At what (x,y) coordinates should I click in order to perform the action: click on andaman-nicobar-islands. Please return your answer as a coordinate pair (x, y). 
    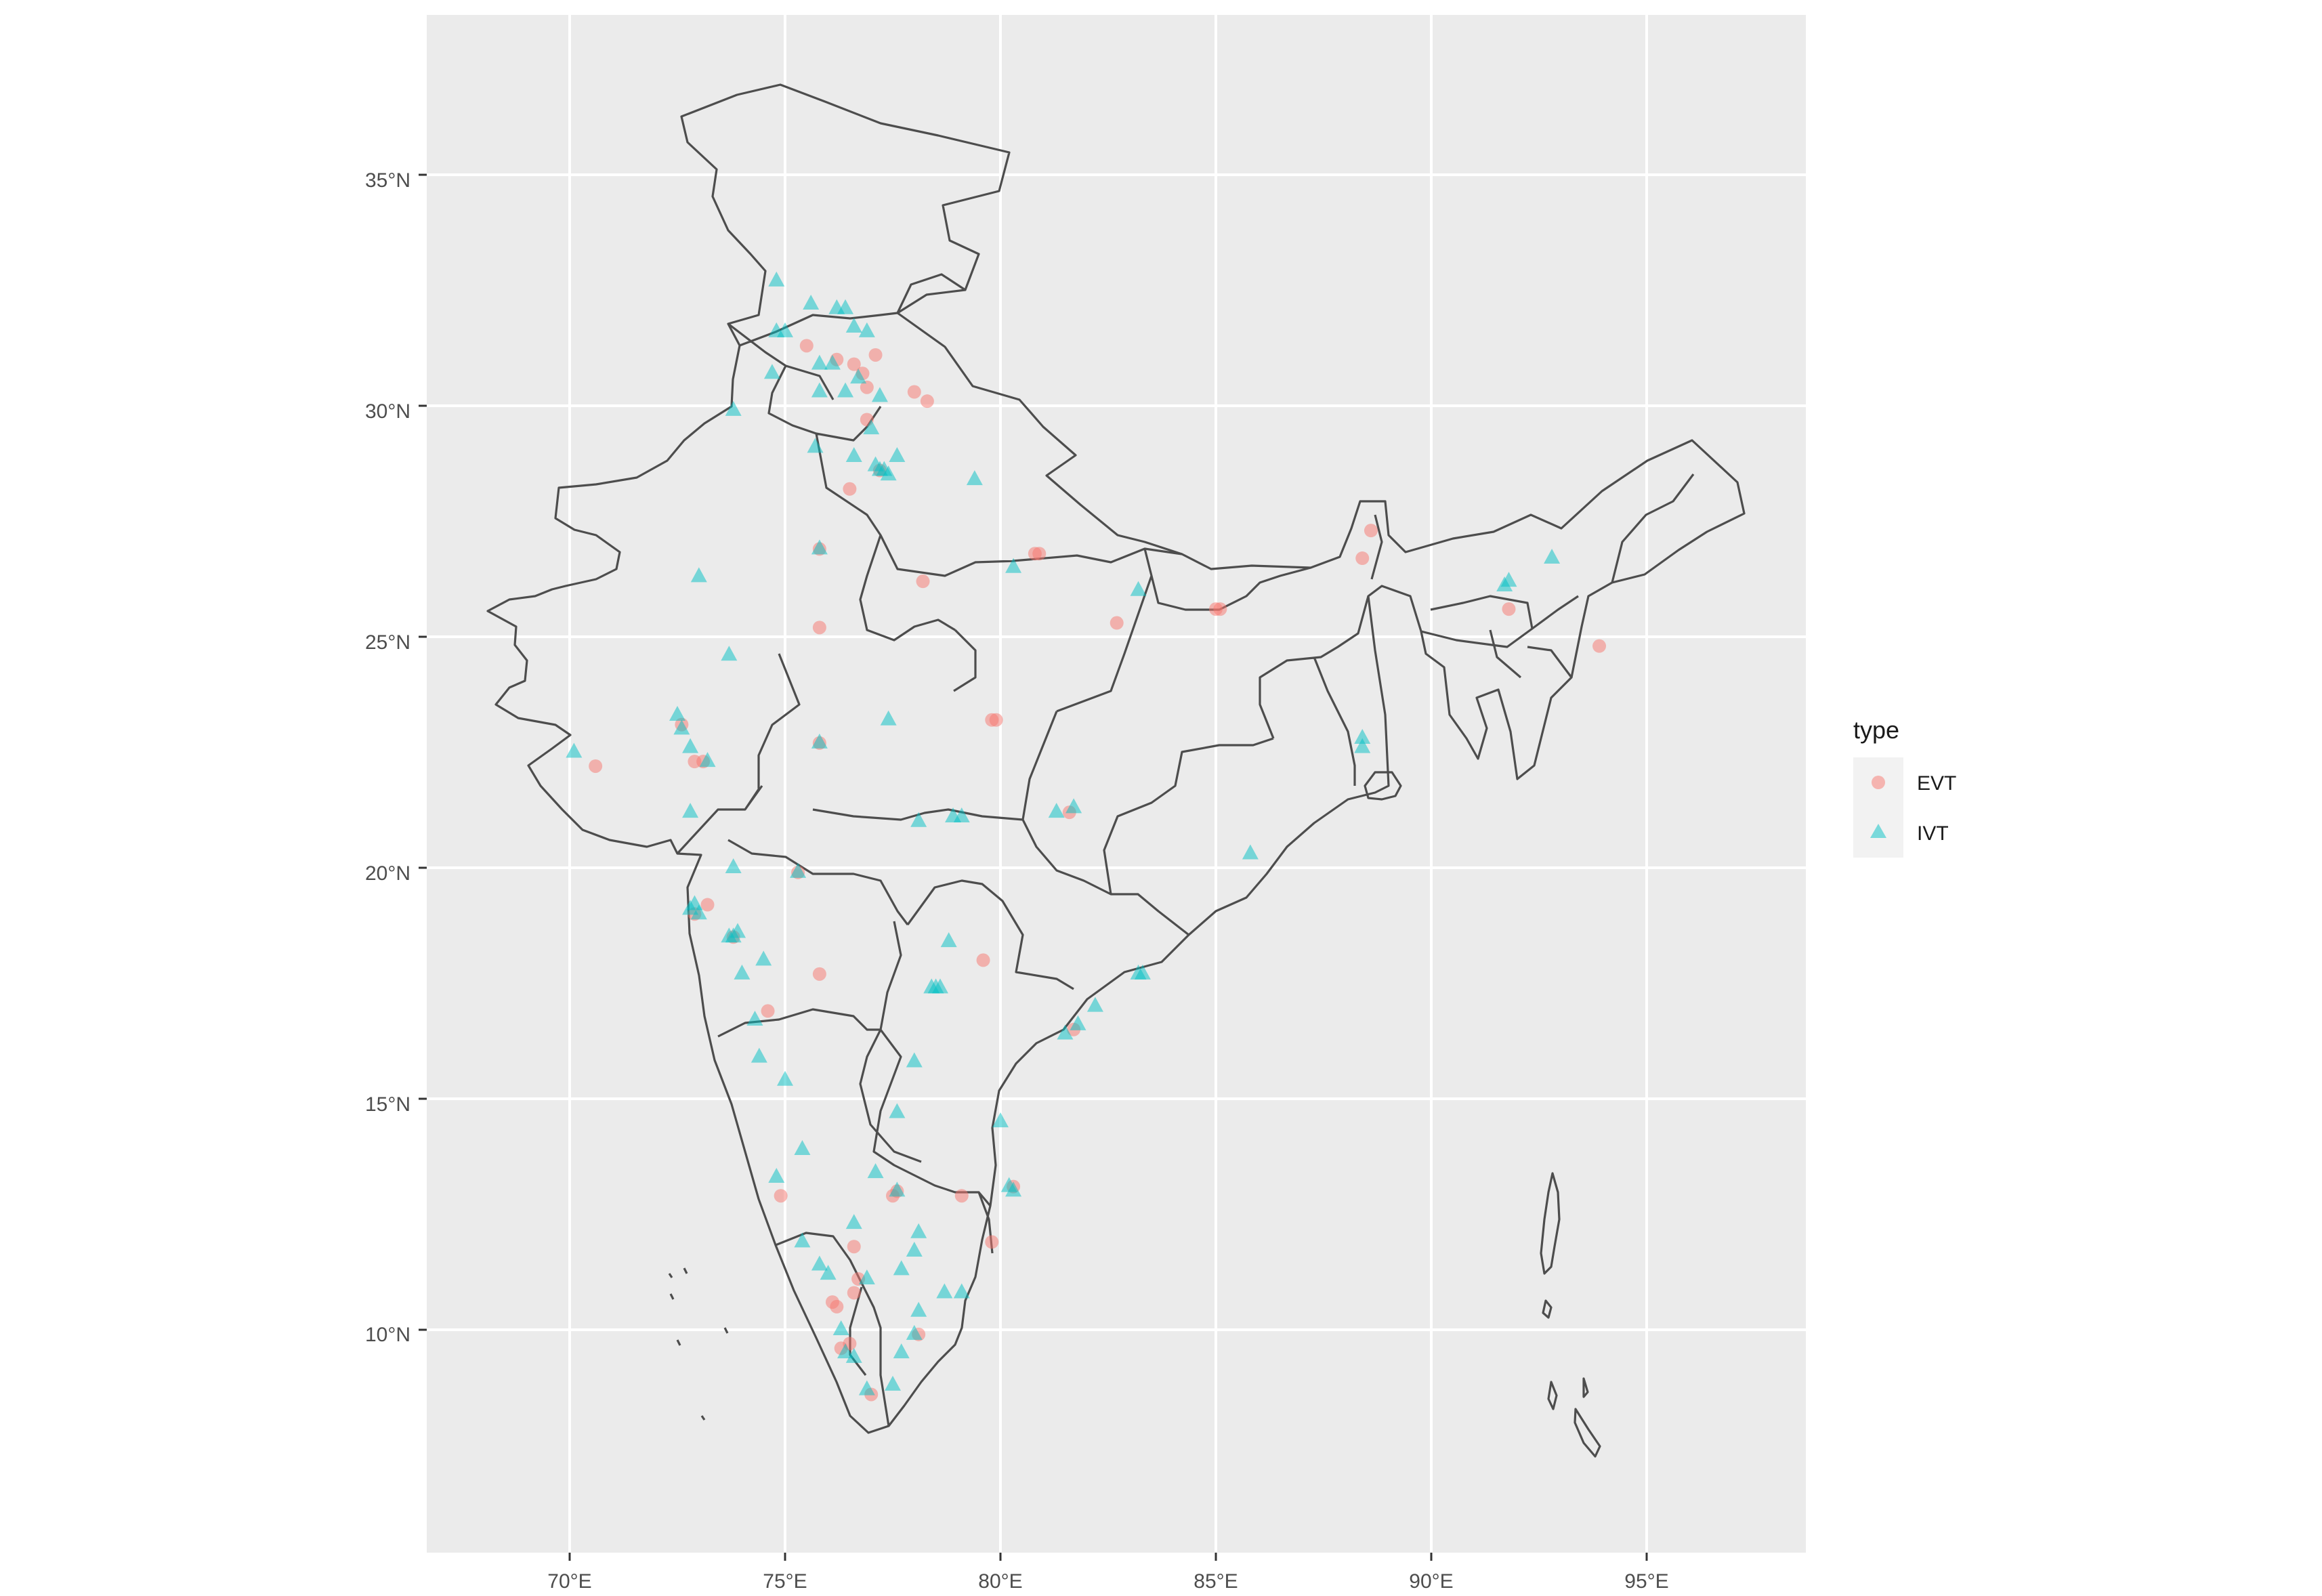
    Looking at the image, I should click on (1571, 1315).